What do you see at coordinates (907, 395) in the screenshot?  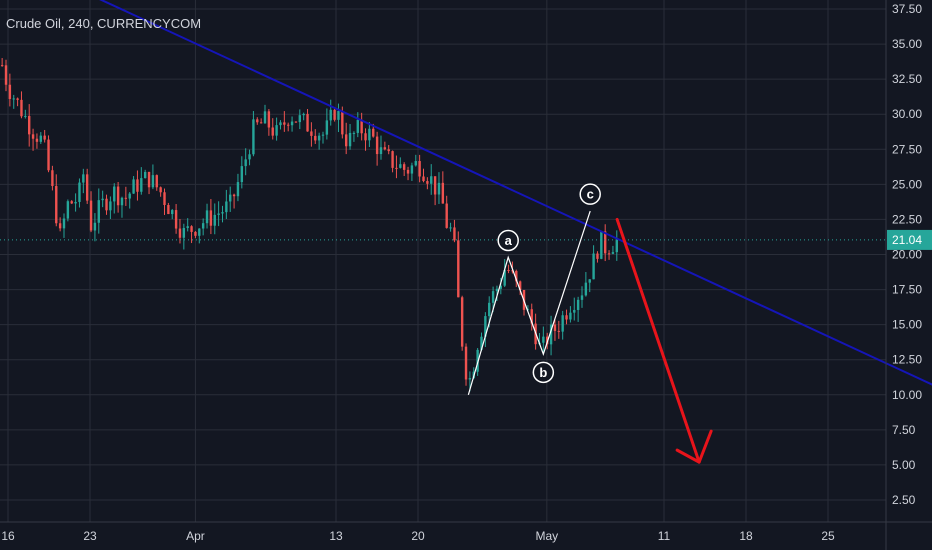 I see `y-tick-label: 10.00` at bounding box center [907, 395].